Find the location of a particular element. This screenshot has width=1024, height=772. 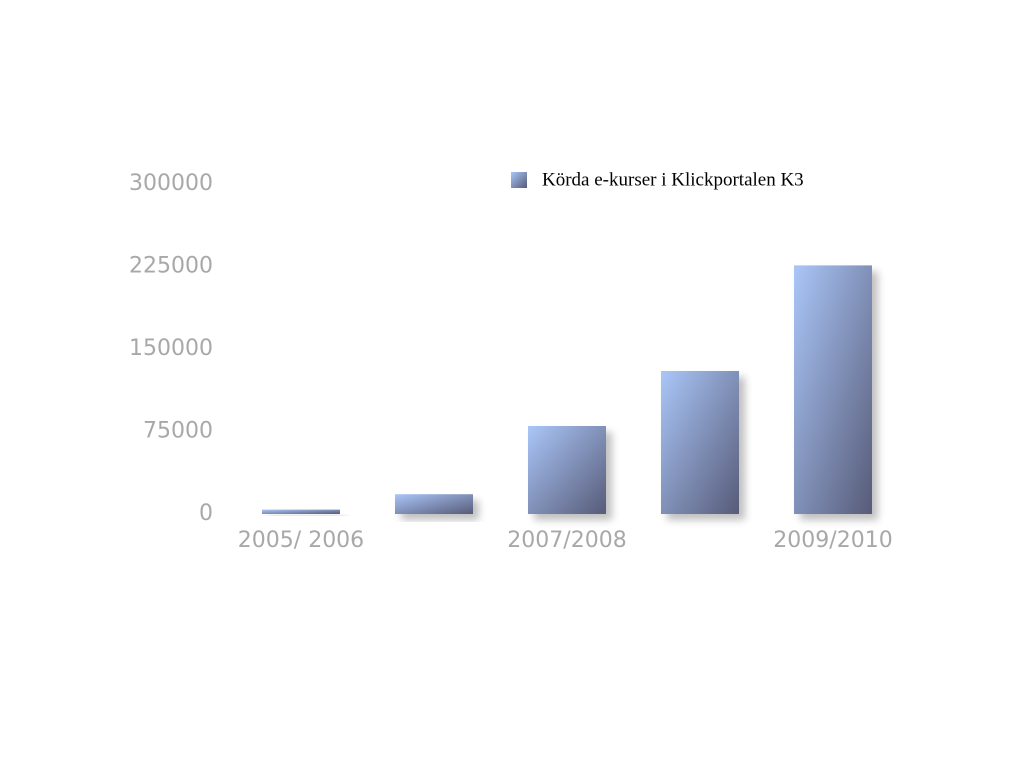

legend-swatch is located at coordinates (519, 180).